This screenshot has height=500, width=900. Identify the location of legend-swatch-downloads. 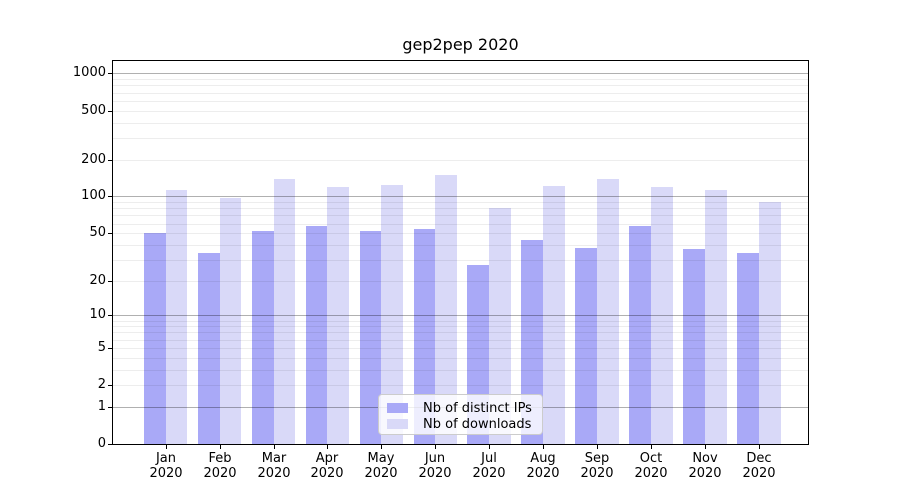
(397, 424).